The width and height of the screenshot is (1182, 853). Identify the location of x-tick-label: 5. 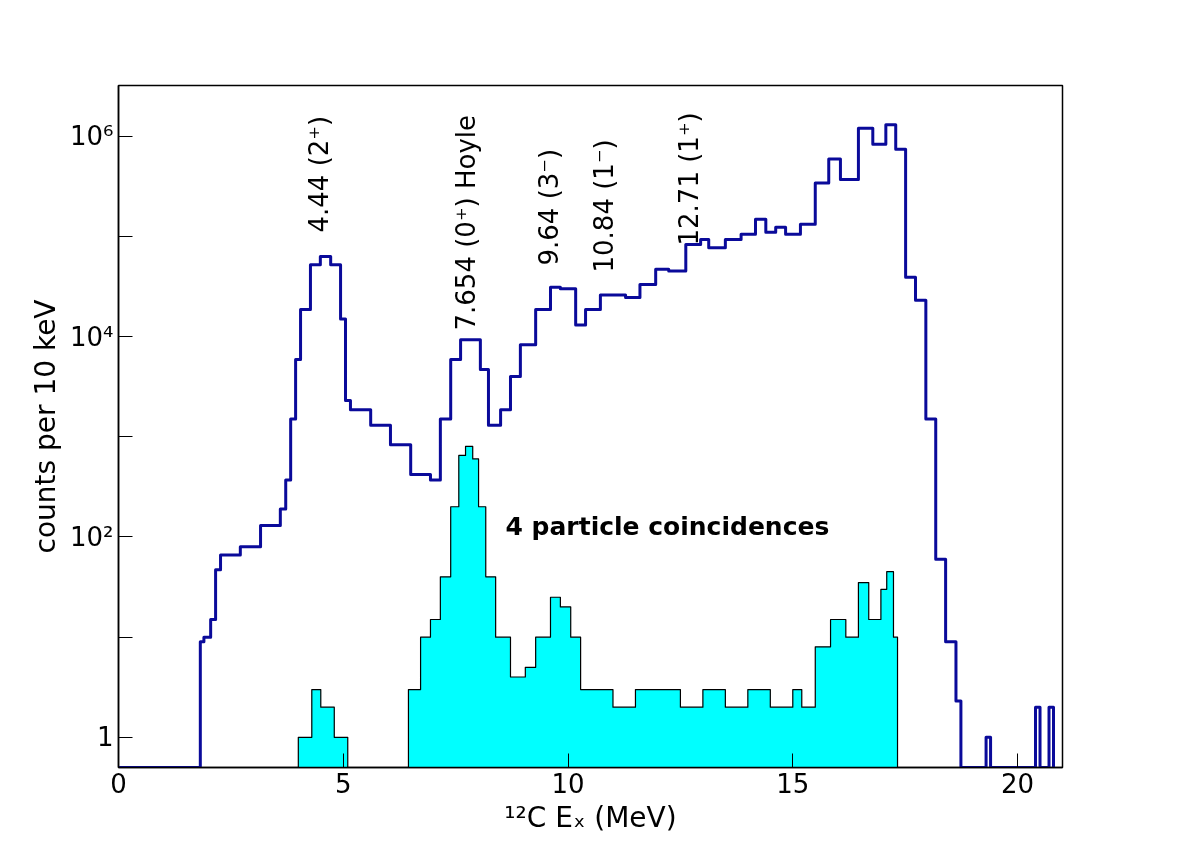
(343, 783).